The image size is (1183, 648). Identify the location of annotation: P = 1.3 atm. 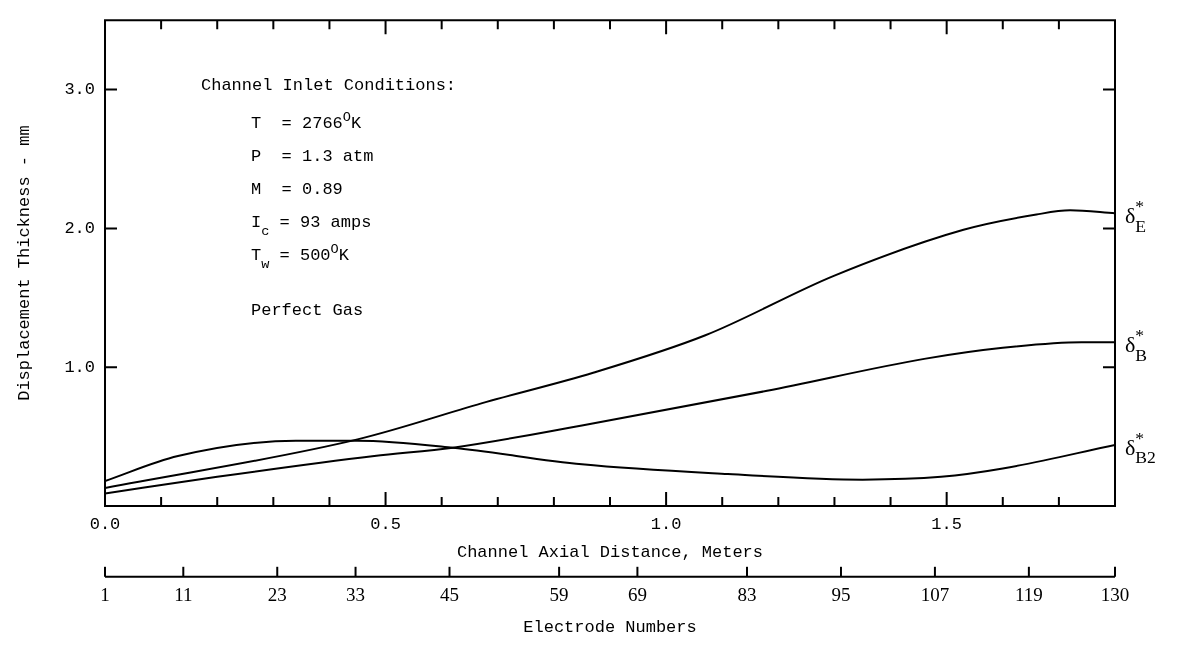
(312, 157).